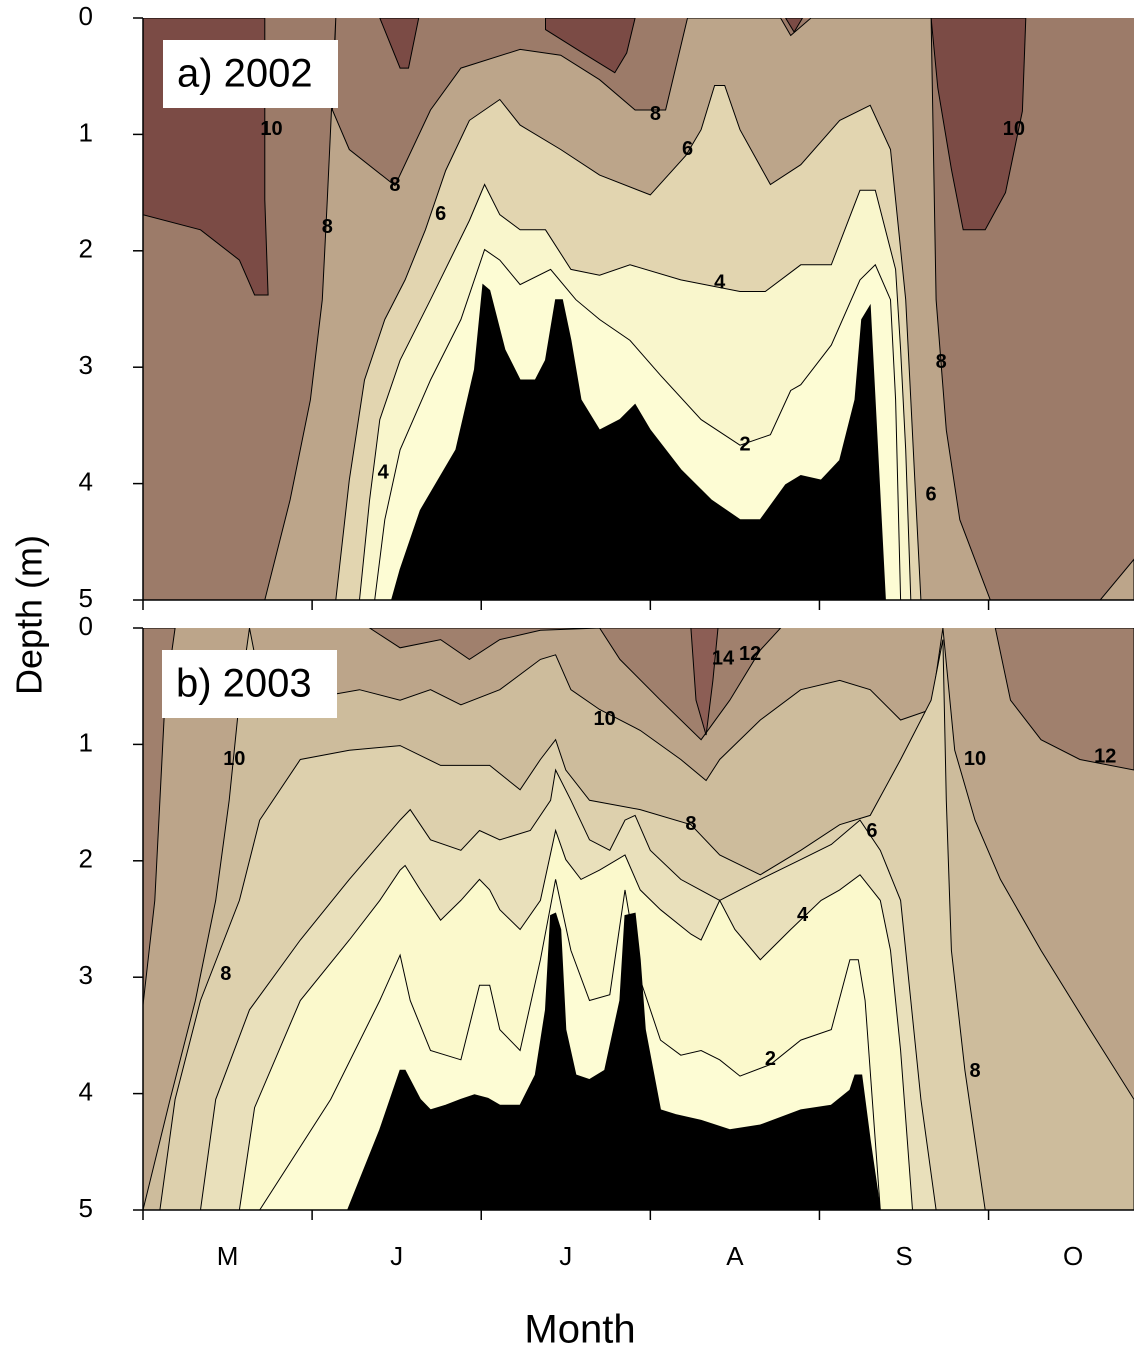  Describe the element at coordinates (579, 1329) in the screenshot. I see `x-axis-label: Month` at that location.